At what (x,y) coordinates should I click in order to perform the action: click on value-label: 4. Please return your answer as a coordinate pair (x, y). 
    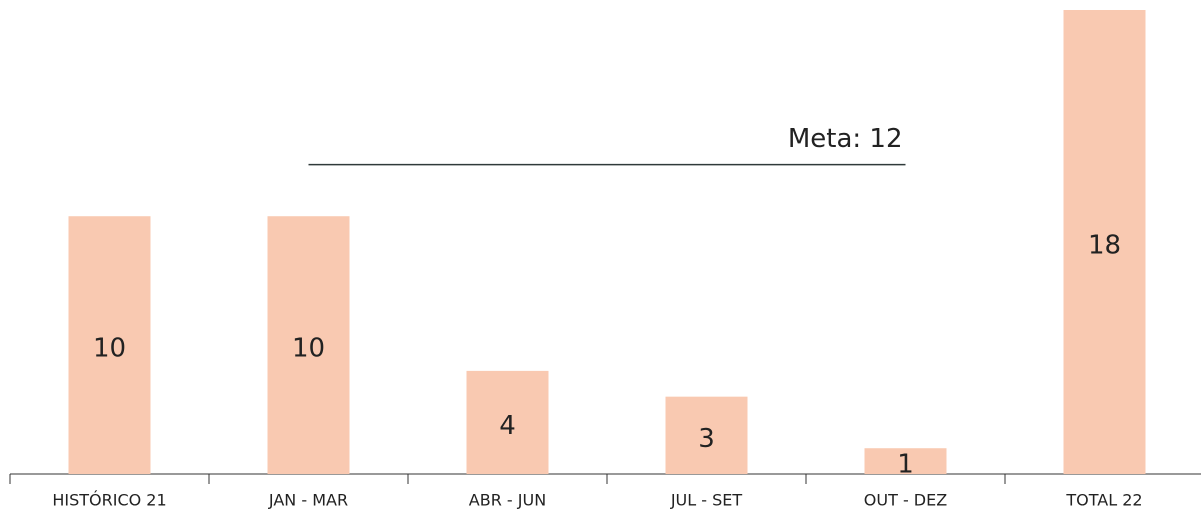
    Looking at the image, I should click on (507, 426).